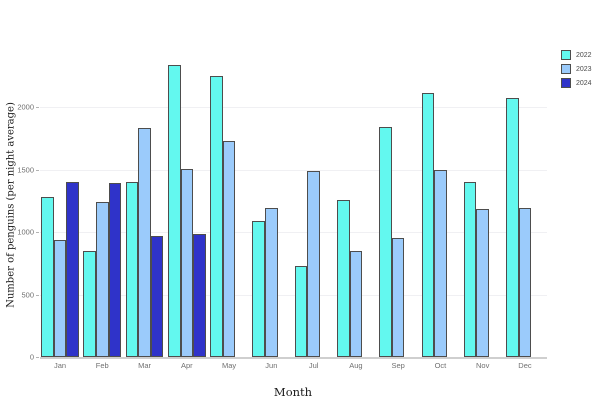 The height and width of the screenshot is (400, 600). Describe the element at coordinates (482, 282) in the screenshot. I see `bar-2023-Nov` at that location.